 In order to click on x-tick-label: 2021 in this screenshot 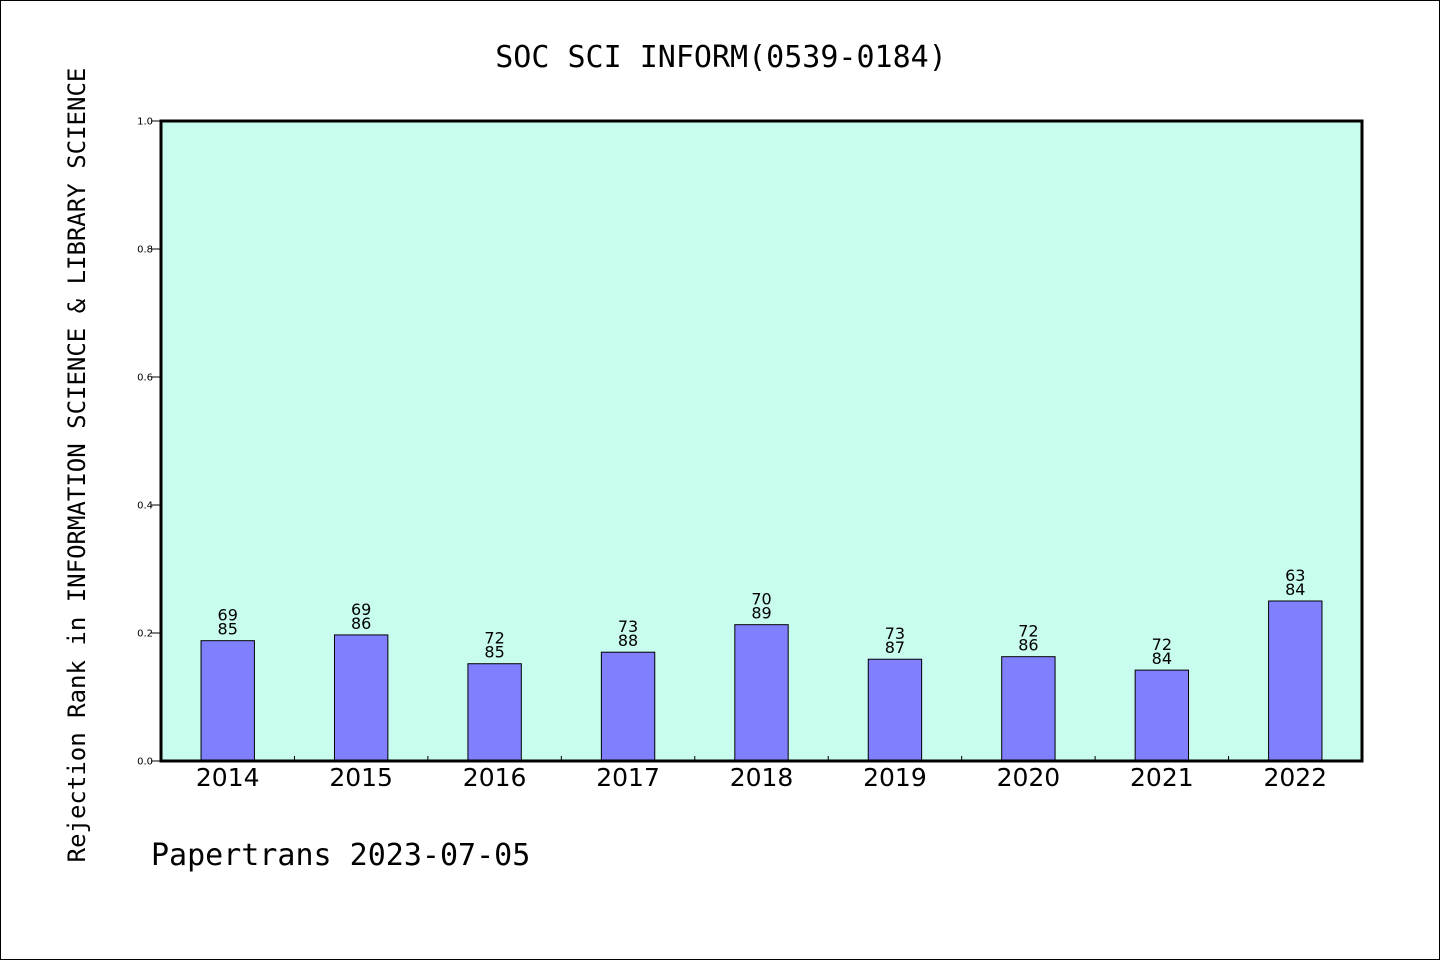, I will do `click(1162, 777)`.